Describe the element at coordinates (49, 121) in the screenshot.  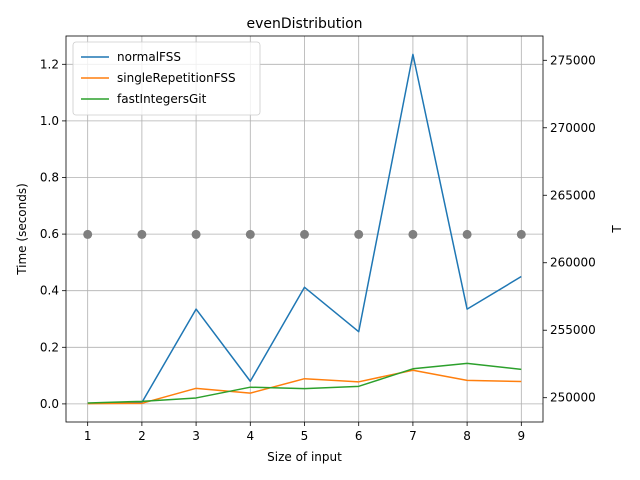
I see `y-tick-label: 1.0` at that location.